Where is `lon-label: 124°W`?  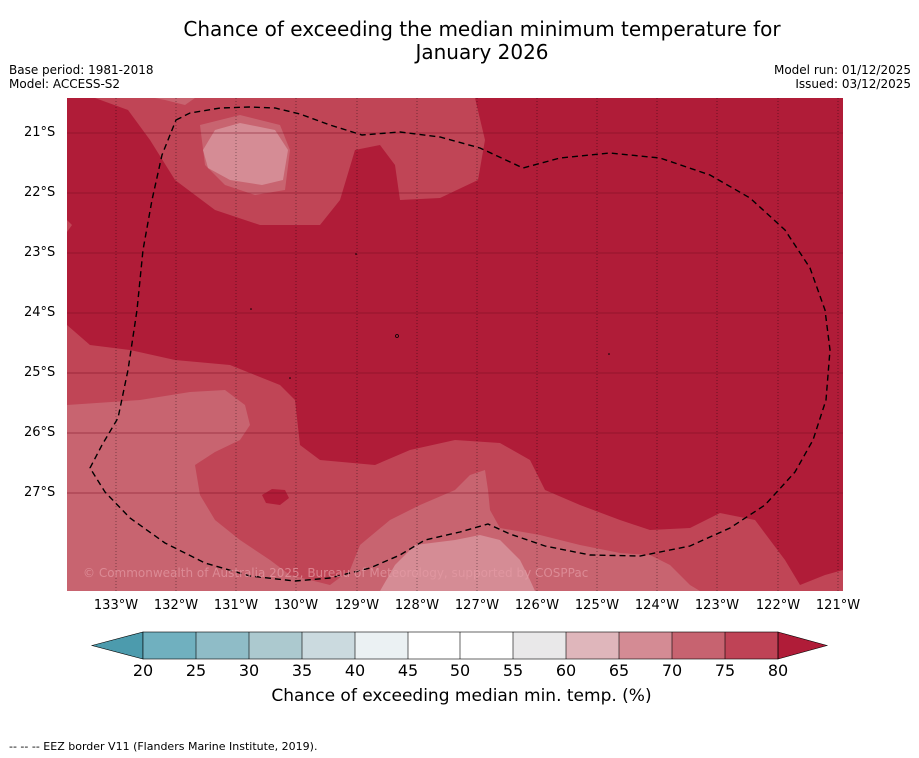 lon-label: 124°W is located at coordinates (657, 605).